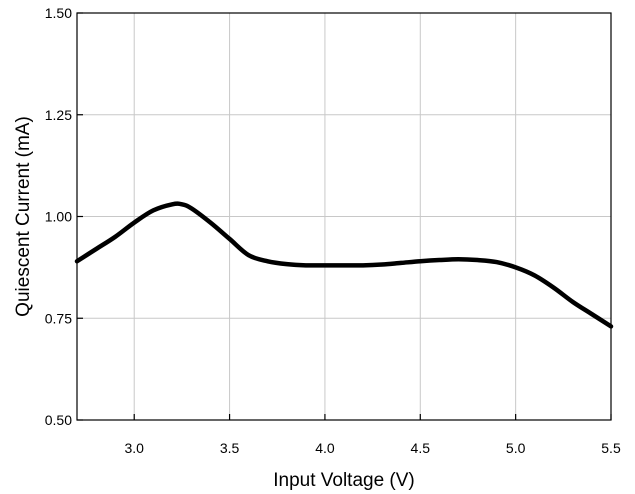 This screenshot has width=635, height=494. I want to click on y-tick-label: 1.25, so click(58, 115).